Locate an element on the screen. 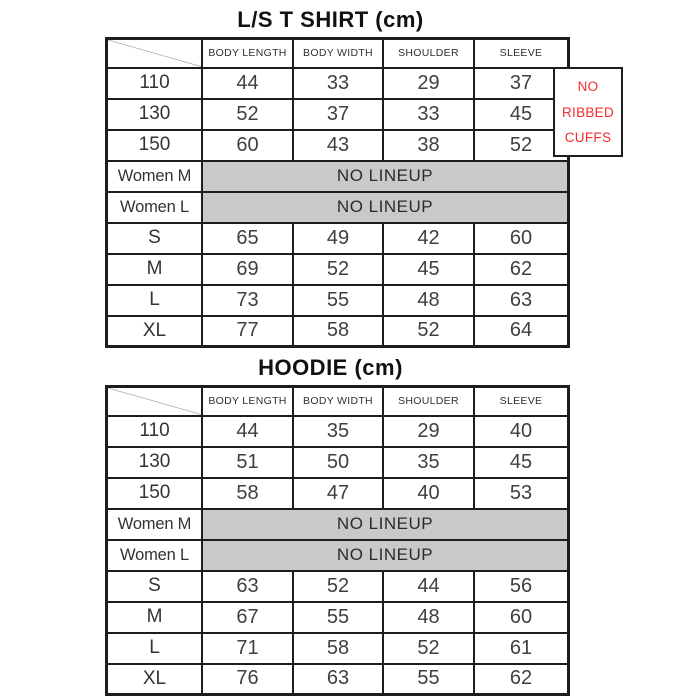 This screenshot has height=700, width=700. table-row: 150 60 43 38 52 is located at coordinates (337, 145).